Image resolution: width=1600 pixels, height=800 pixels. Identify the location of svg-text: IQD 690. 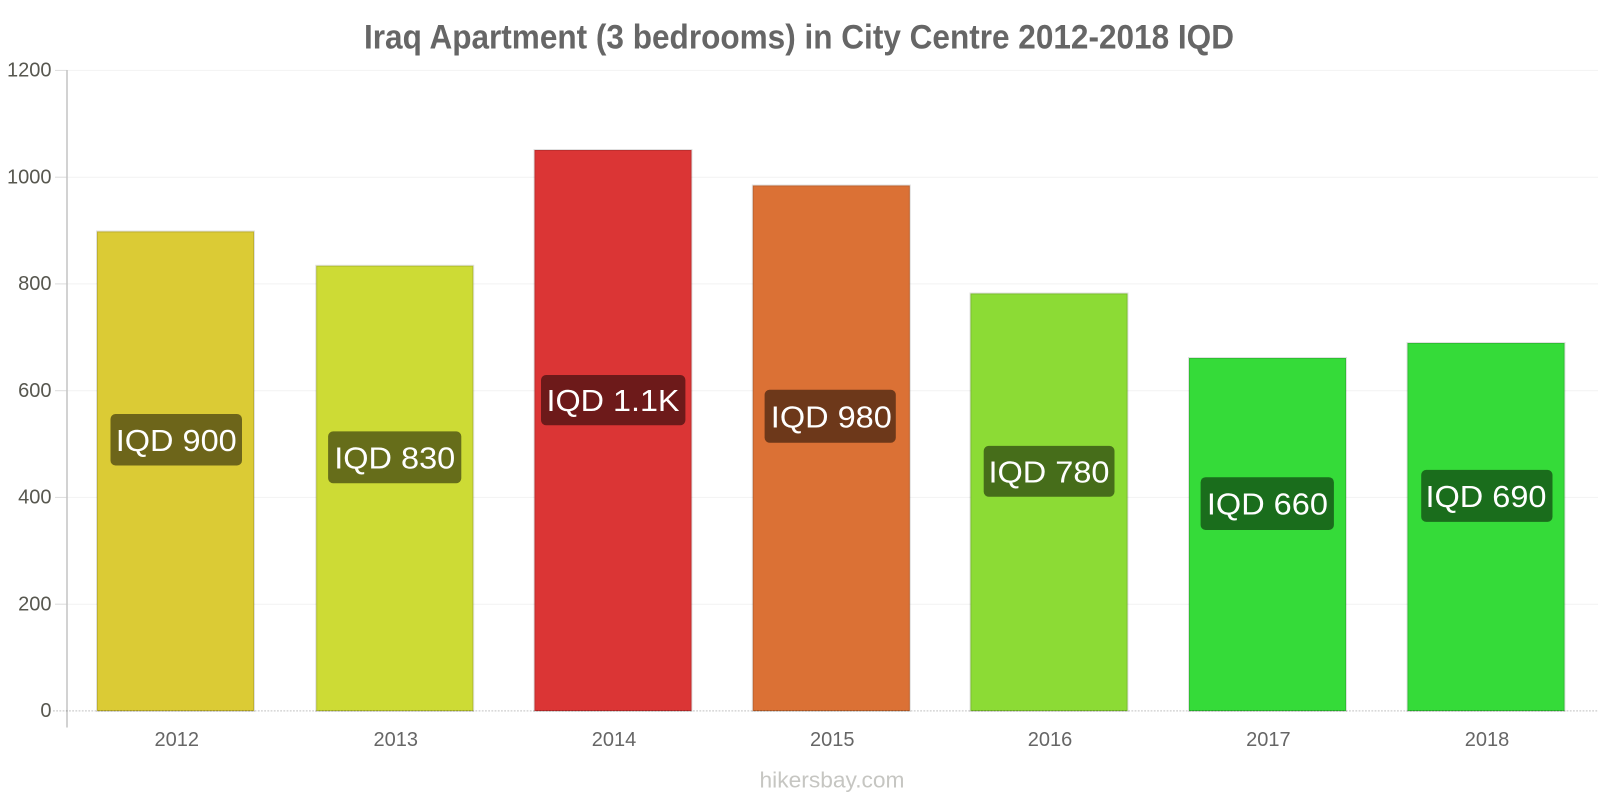
(1486, 496).